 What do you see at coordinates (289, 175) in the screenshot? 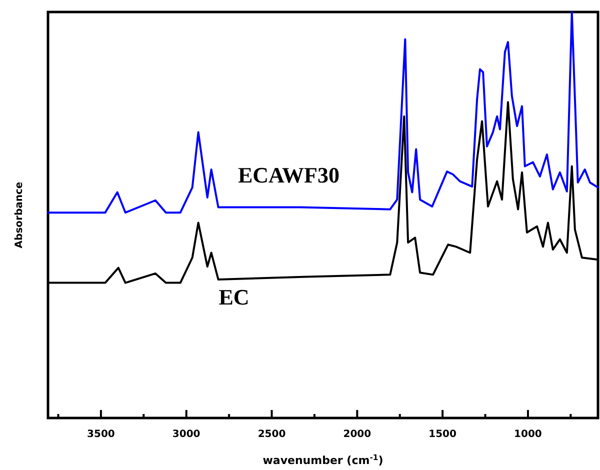
I see `series-label: ECAWF30` at bounding box center [289, 175].